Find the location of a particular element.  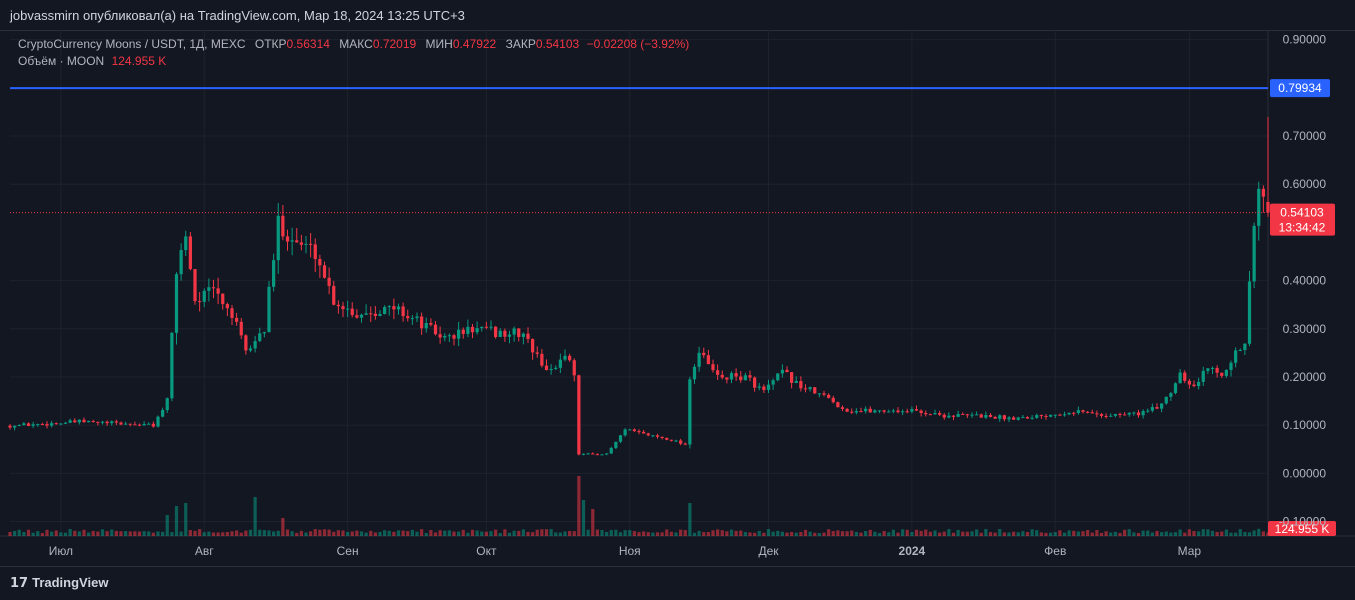

volume-label: Объём · MOON is located at coordinates (61, 61).